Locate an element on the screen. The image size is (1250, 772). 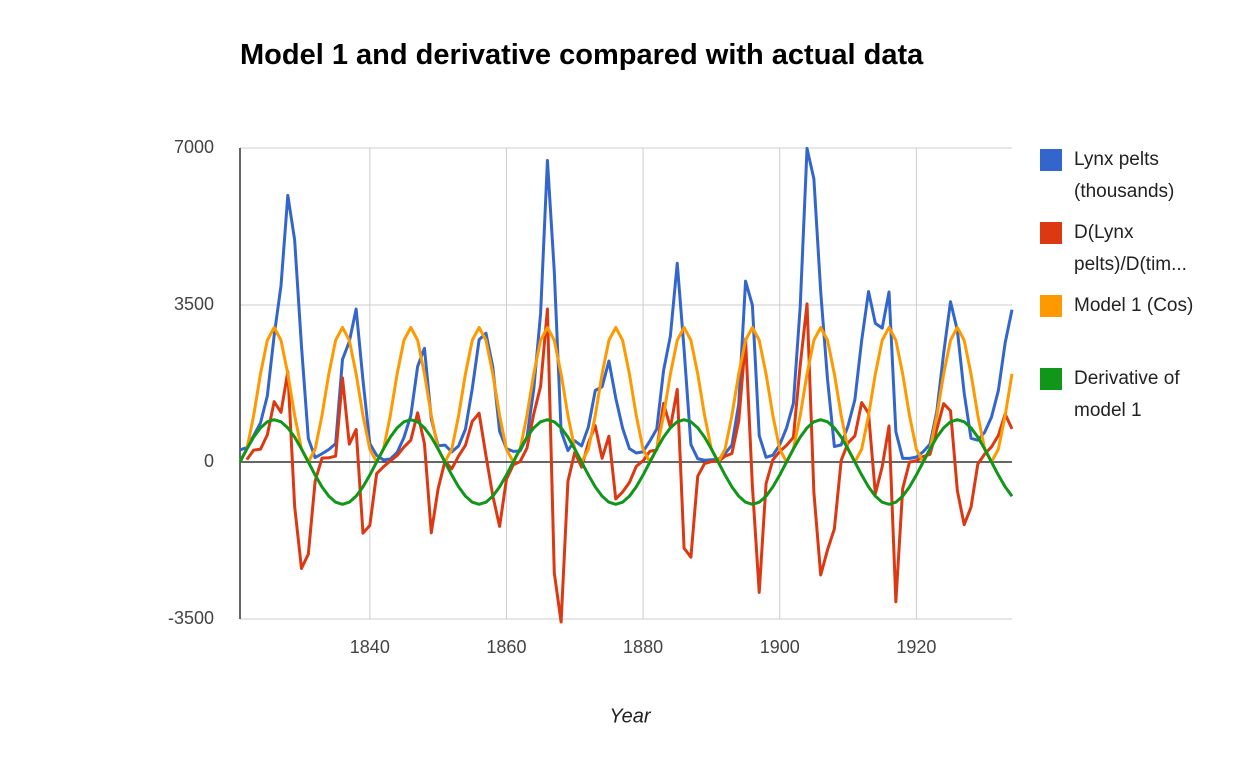
legend-label: Lynx pelts (thousands) is located at coordinates (1124, 175).